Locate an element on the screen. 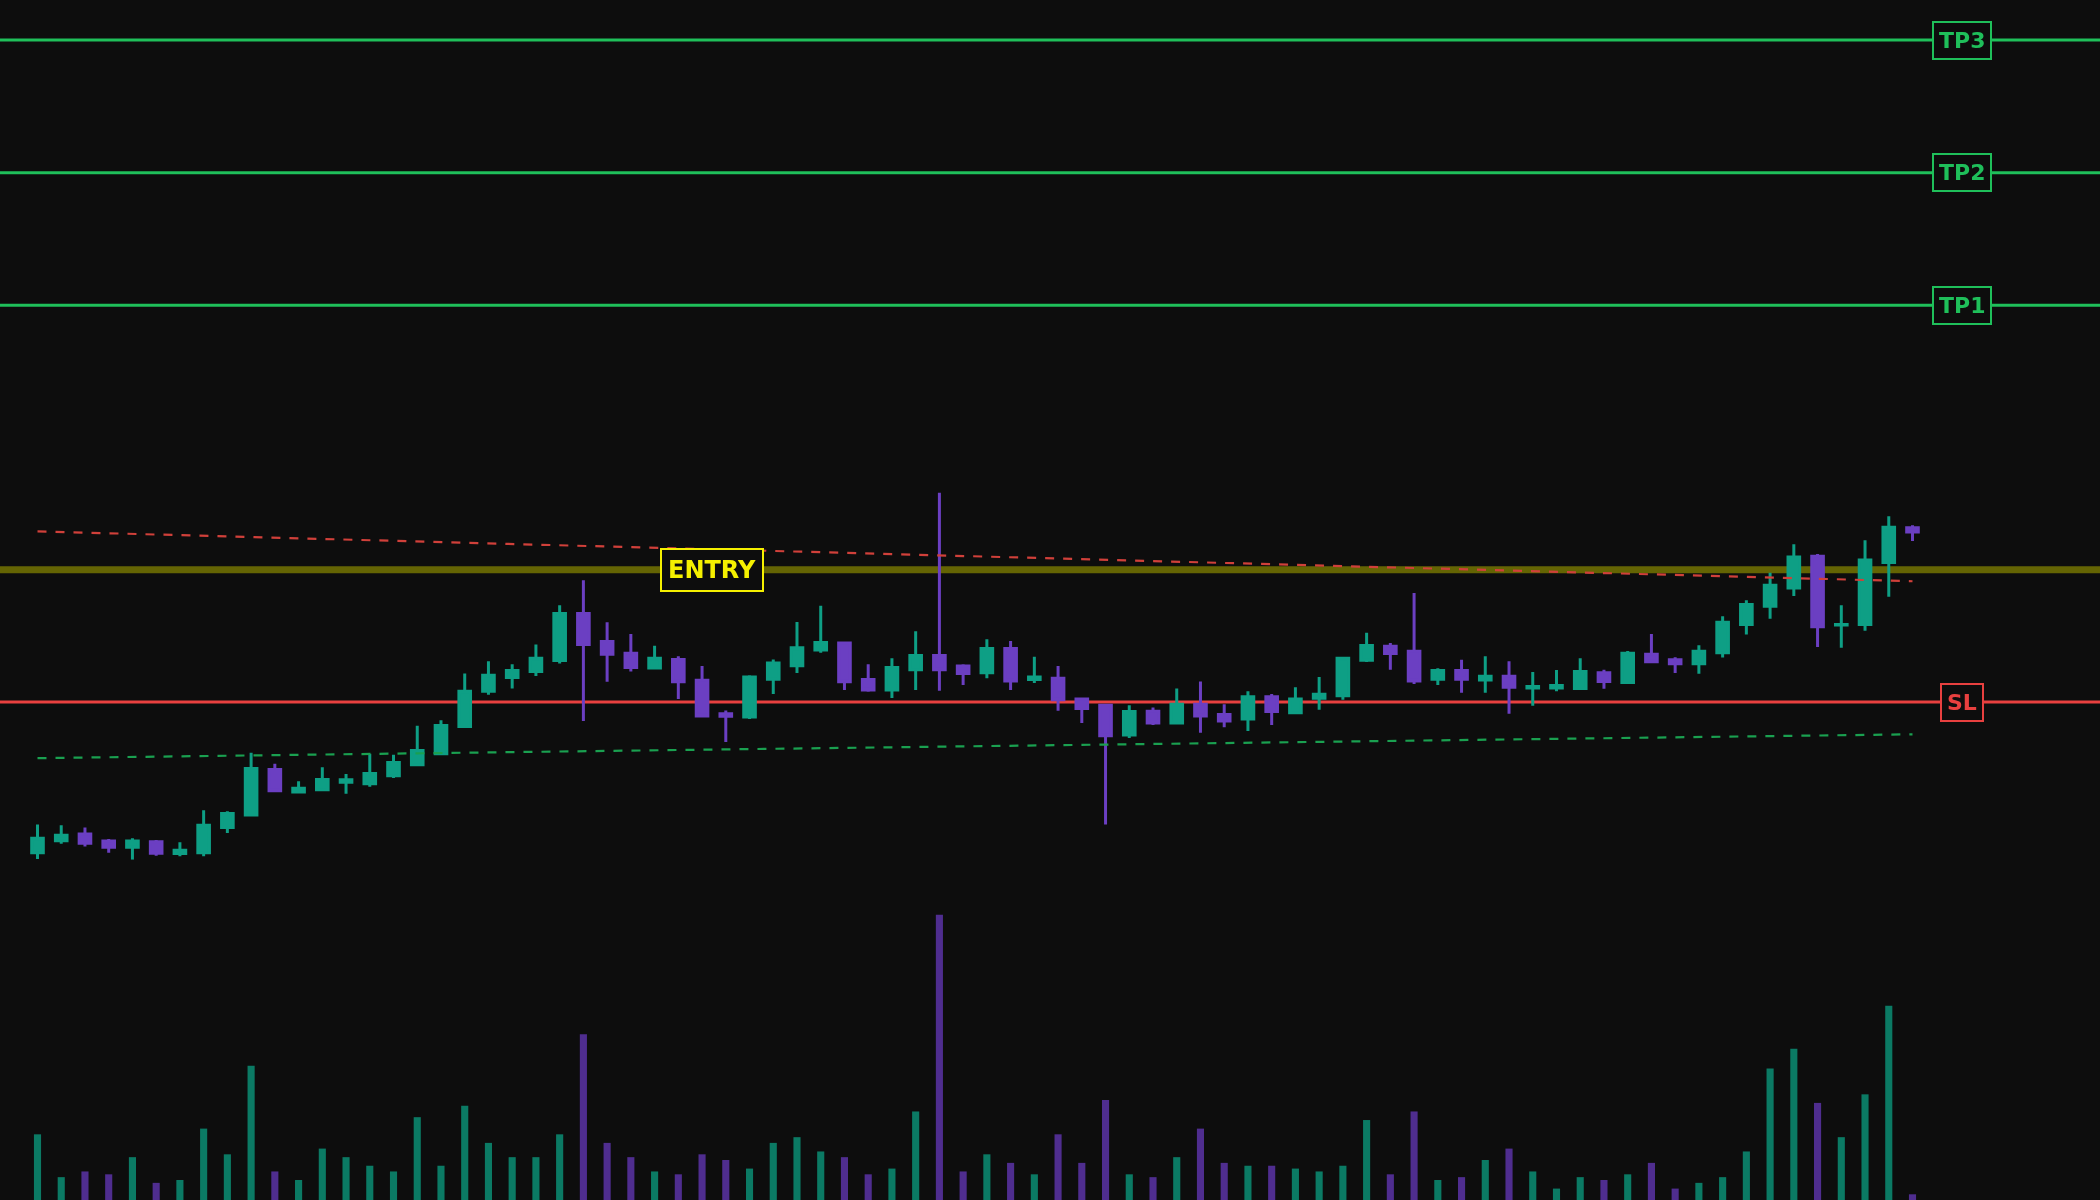  band-label: ENTRY is located at coordinates (712, 570).